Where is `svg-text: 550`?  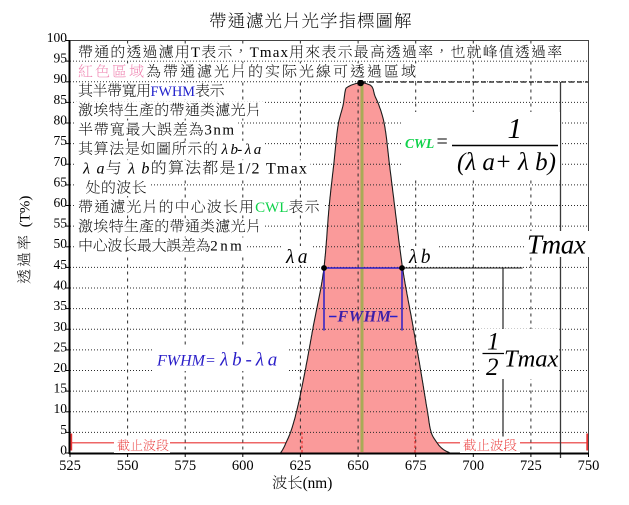
svg-text: 550 is located at coordinates (128, 466).